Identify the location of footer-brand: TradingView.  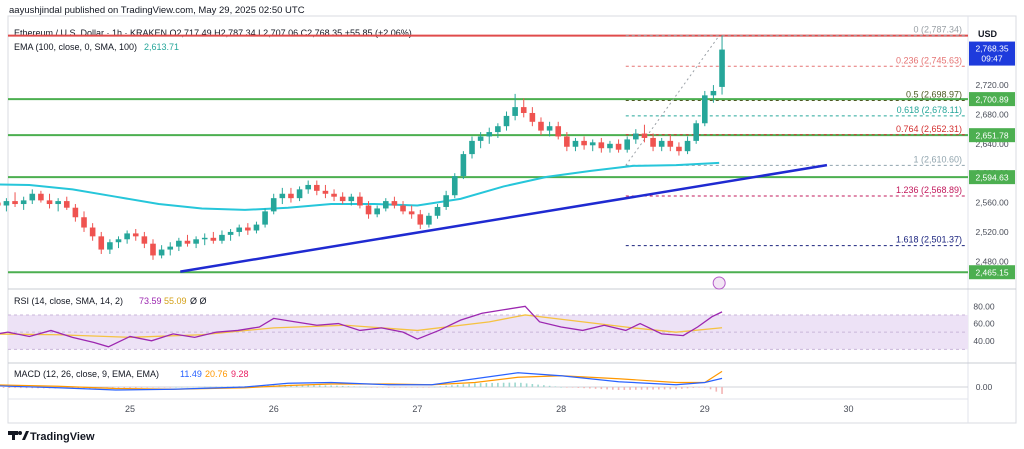
(62, 437).